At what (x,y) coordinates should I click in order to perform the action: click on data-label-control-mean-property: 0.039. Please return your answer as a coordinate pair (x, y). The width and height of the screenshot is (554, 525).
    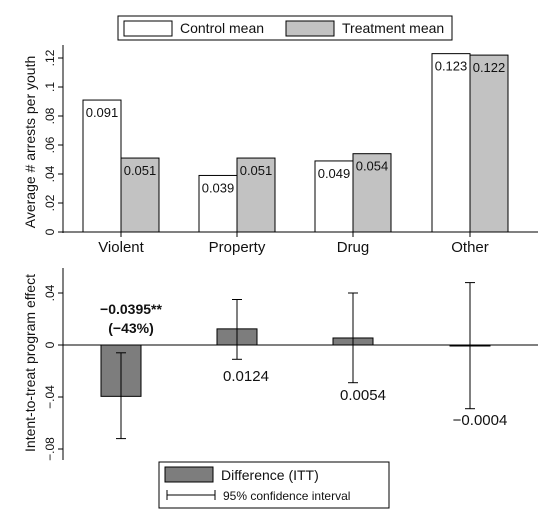
    Looking at the image, I should click on (218, 187).